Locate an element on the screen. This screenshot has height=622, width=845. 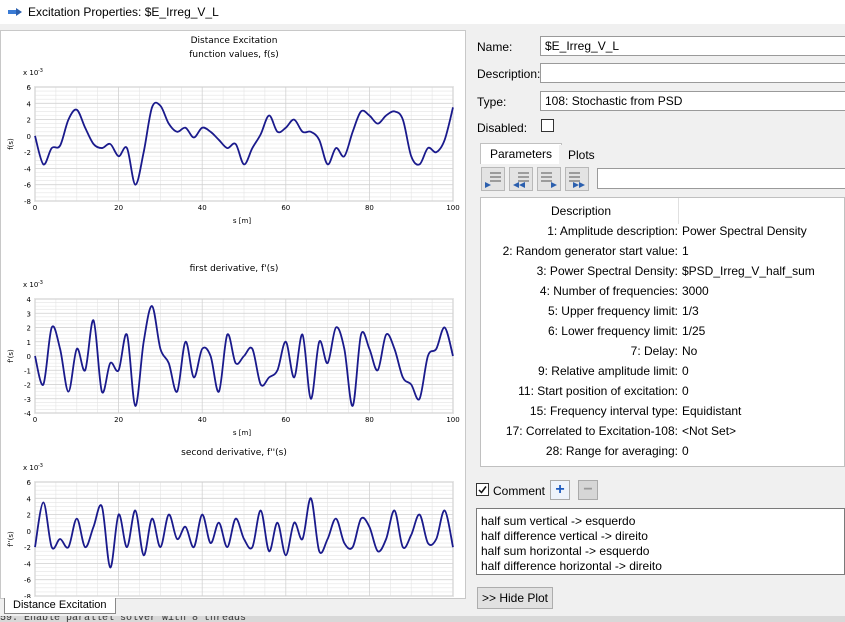
move-previous-button is located at coordinates (521, 179).